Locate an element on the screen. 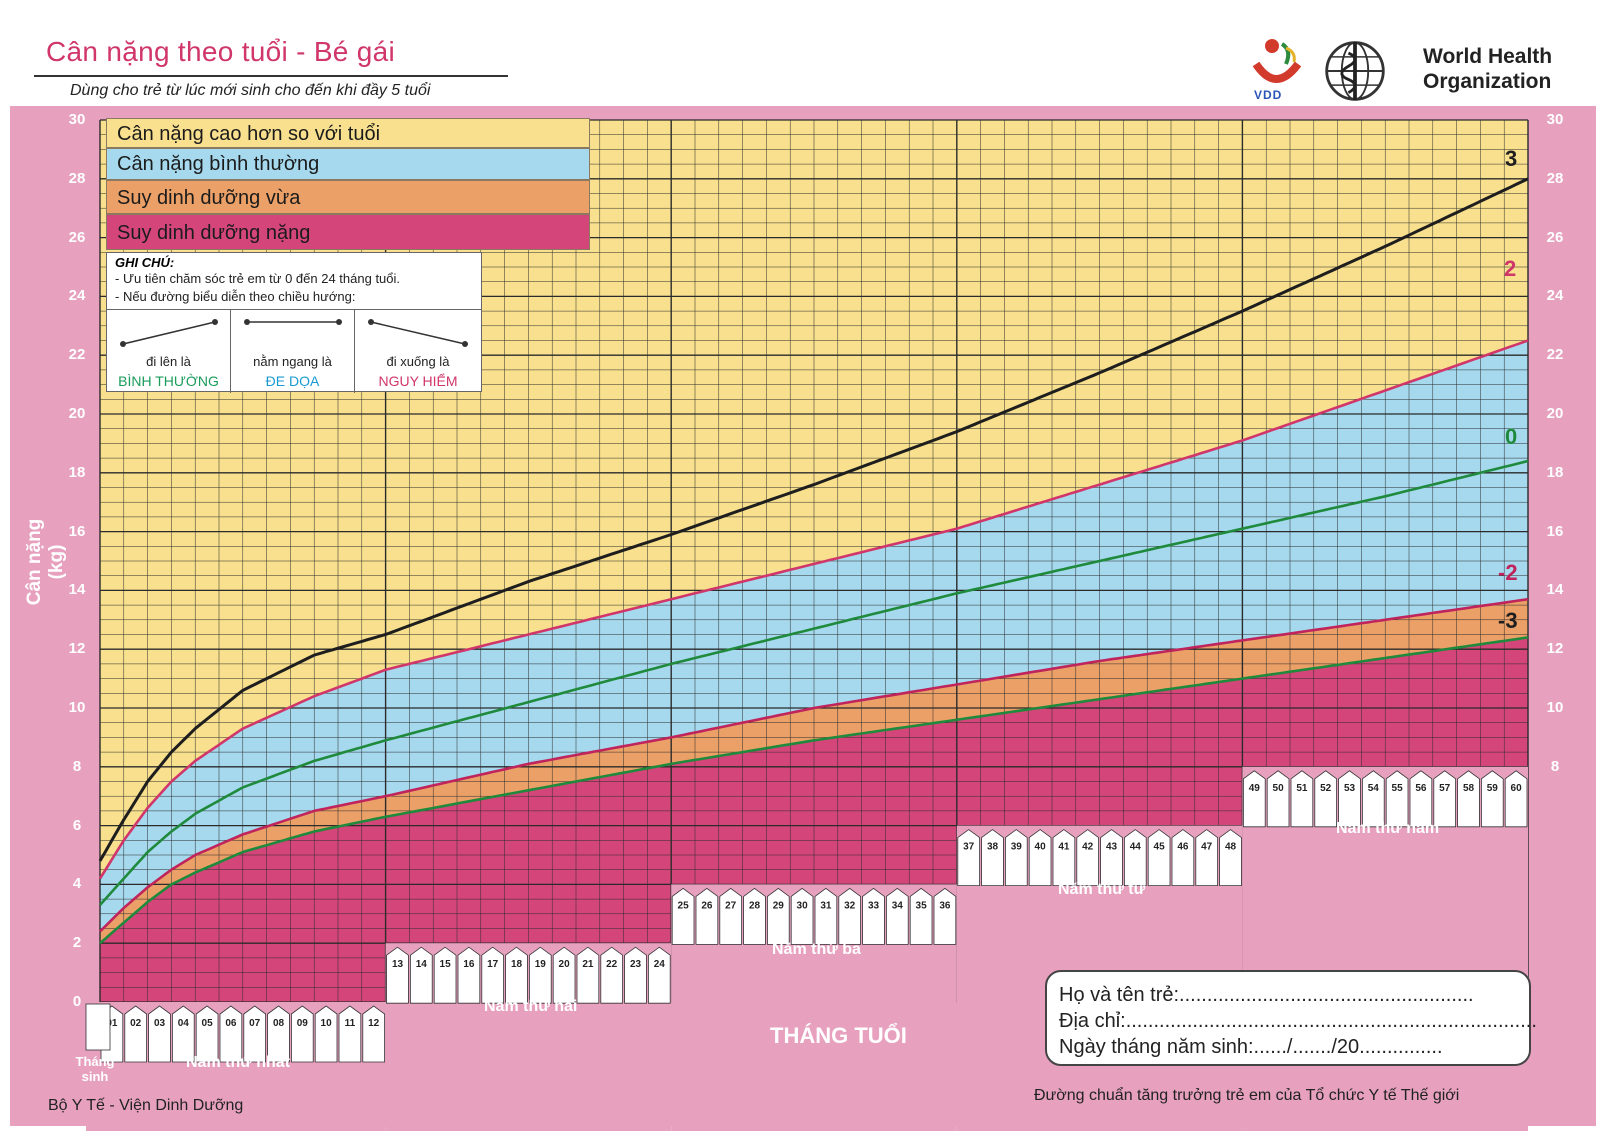  month-label: 36 is located at coordinates (945, 905).